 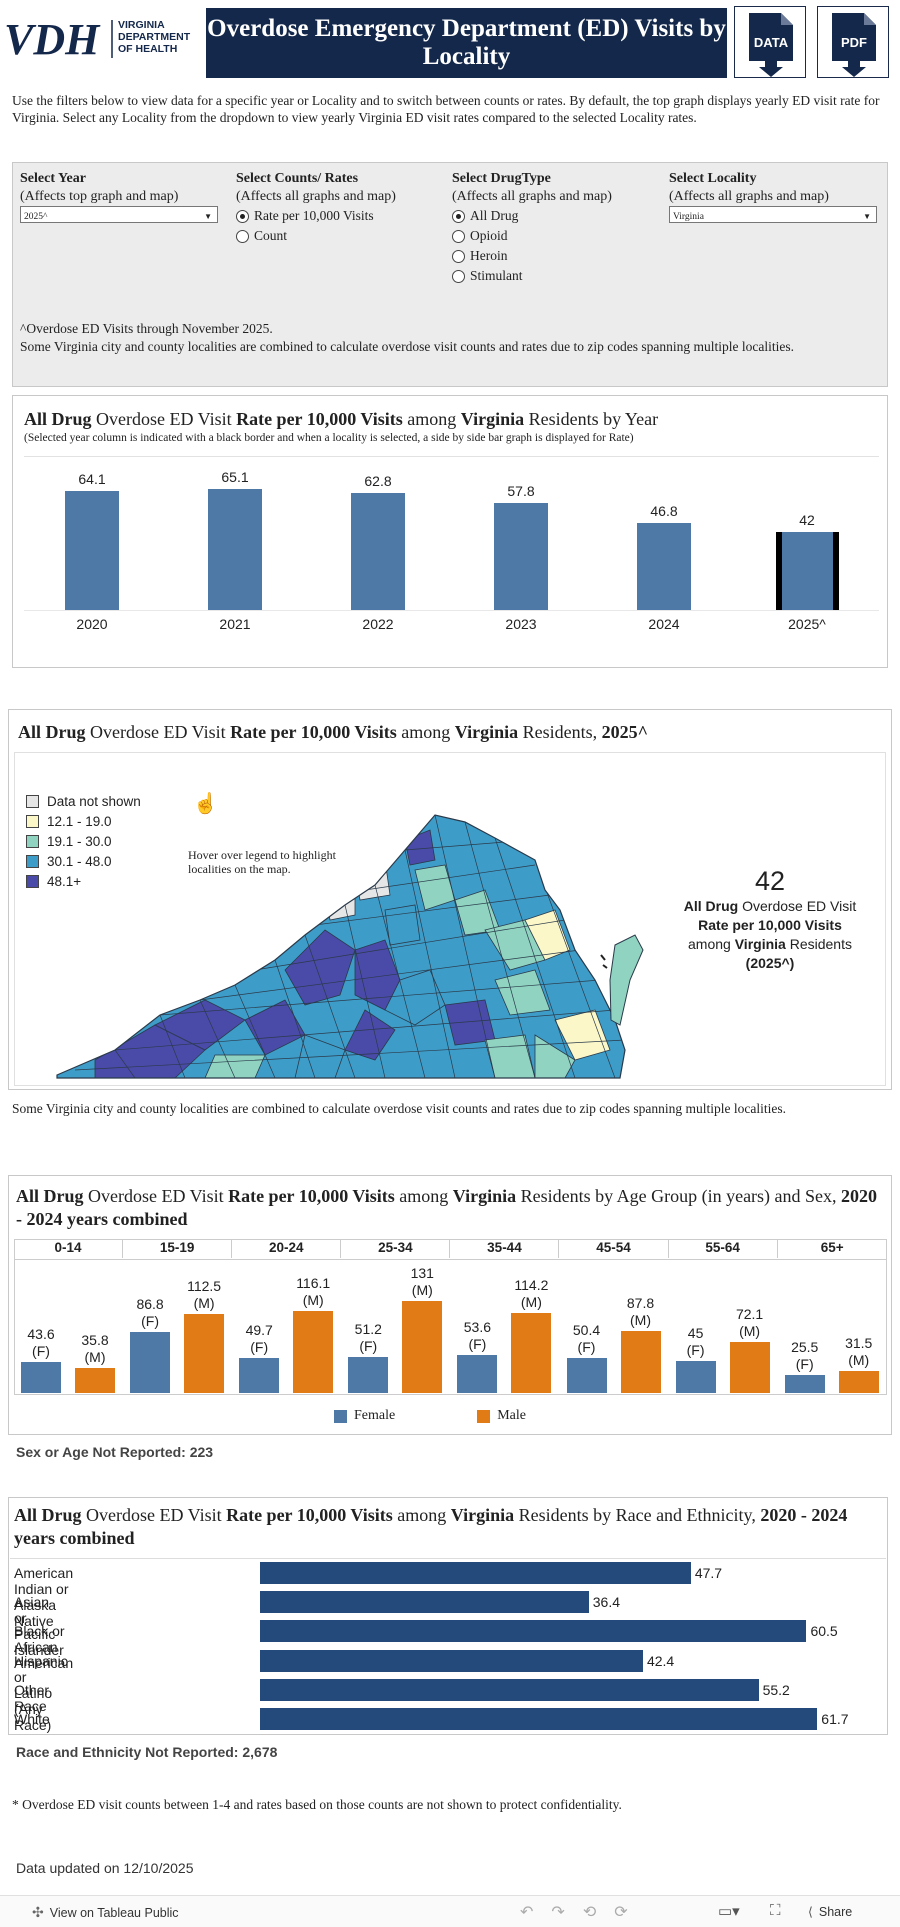 What do you see at coordinates (723, 1249) in the screenshot?
I see `age-group-header: 55-64` at bounding box center [723, 1249].